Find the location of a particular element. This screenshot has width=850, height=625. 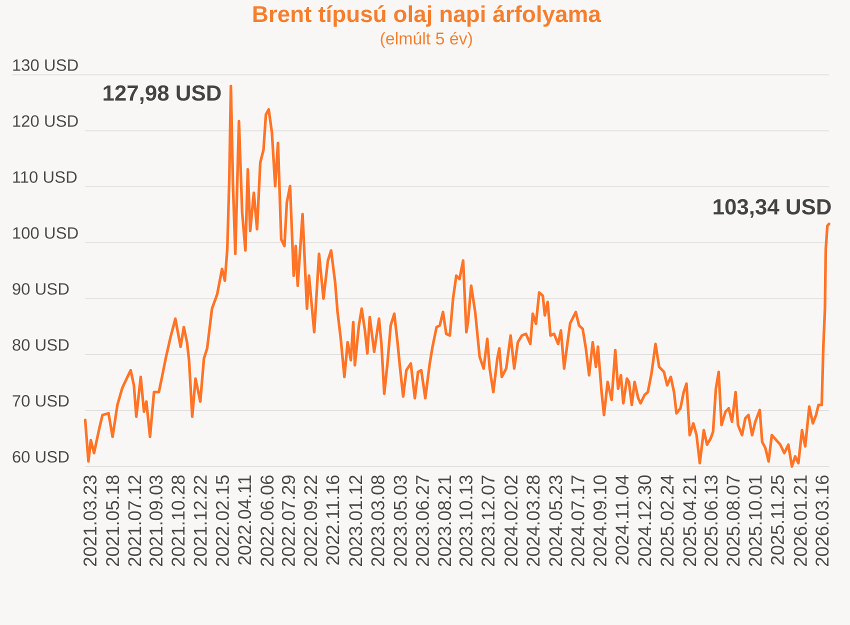

x-tick-label: 2025.10.01 is located at coordinates (755, 521).